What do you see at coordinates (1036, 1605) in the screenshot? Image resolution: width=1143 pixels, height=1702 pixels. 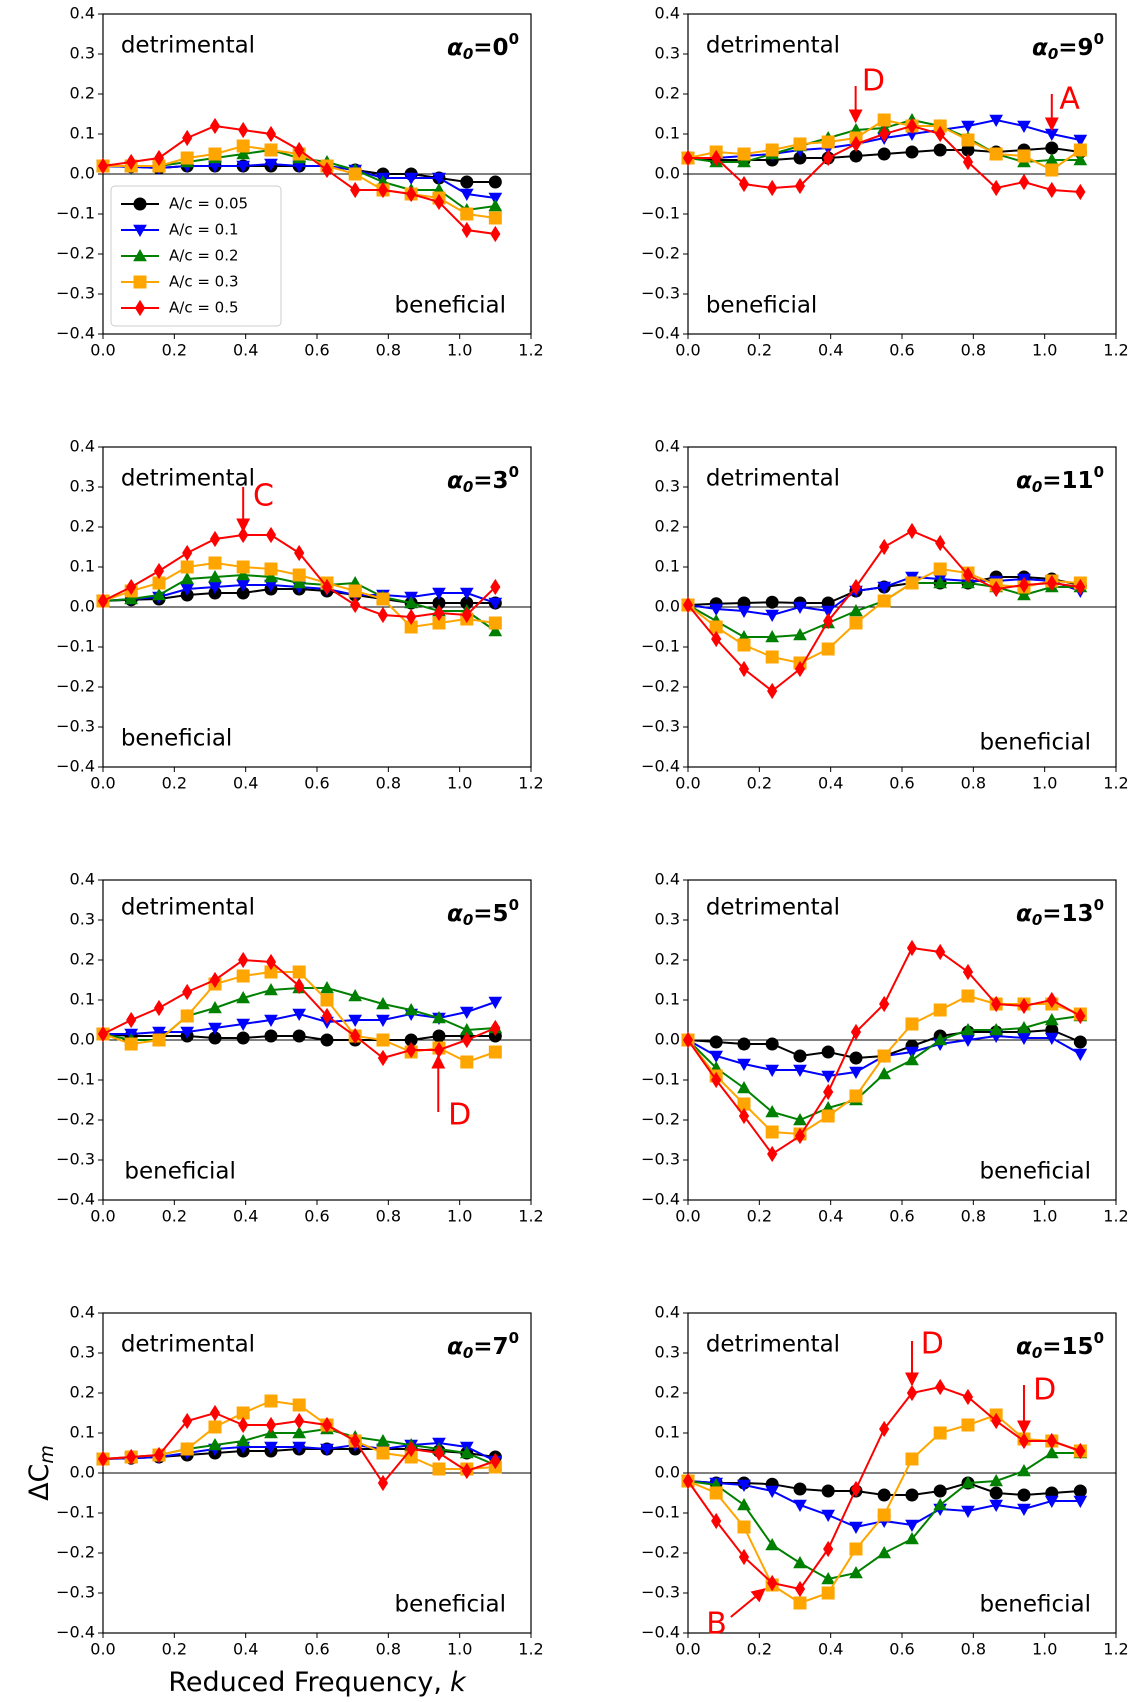 I see `region-label: beneficial` at bounding box center [1036, 1605].